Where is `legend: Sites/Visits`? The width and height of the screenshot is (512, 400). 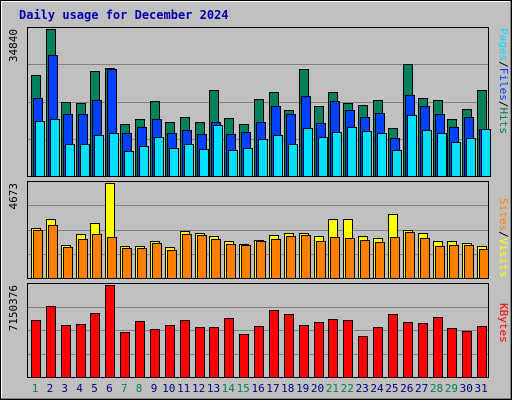 legend: Sites/Visits is located at coordinates (503, 238).